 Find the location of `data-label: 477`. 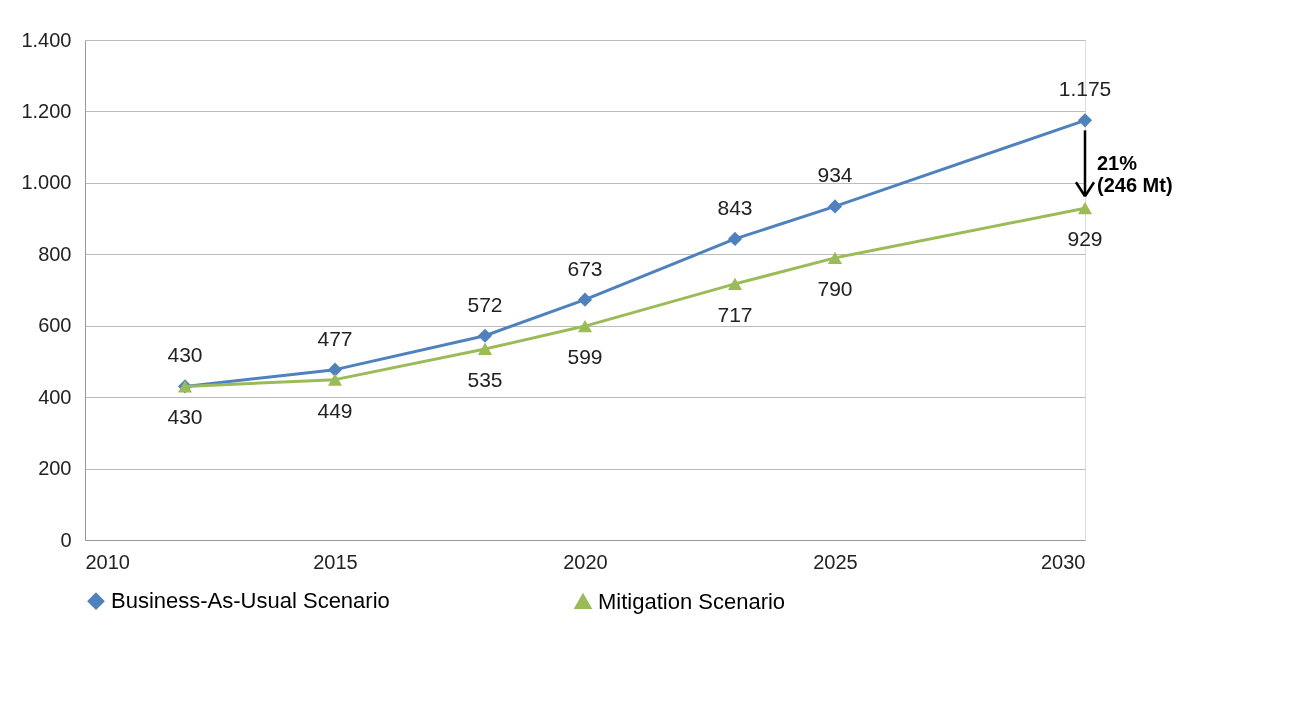

data-label: 477 is located at coordinates (335, 338).